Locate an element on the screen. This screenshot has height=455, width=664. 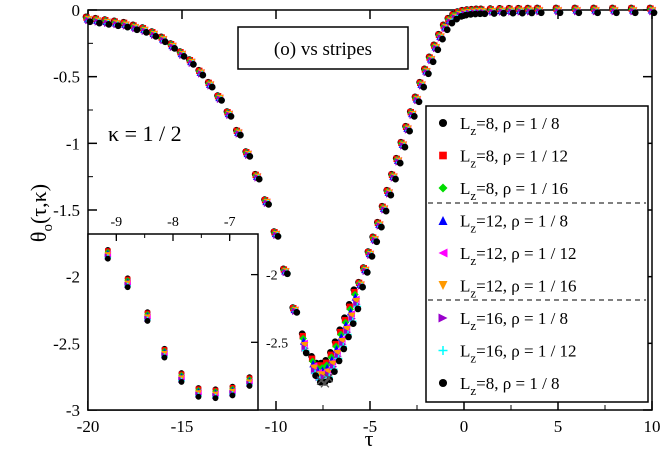
inset-y-tick-label: -2 is located at coordinates (272, 276).